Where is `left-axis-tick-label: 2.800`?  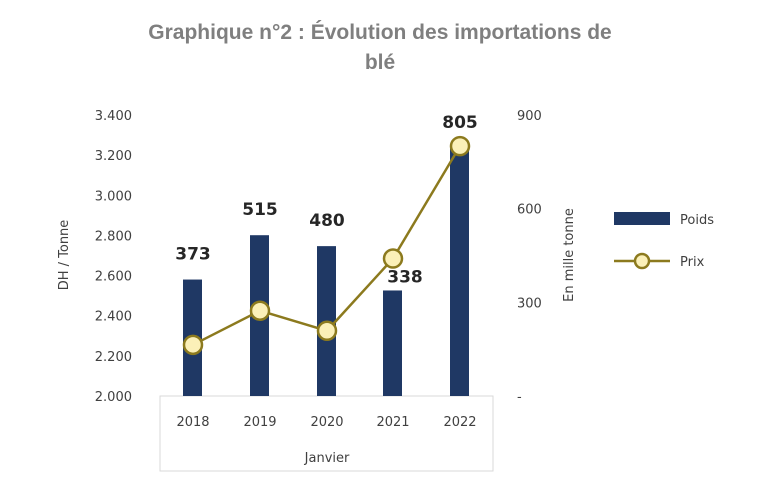 left-axis-tick-label: 2.800 is located at coordinates (113, 236).